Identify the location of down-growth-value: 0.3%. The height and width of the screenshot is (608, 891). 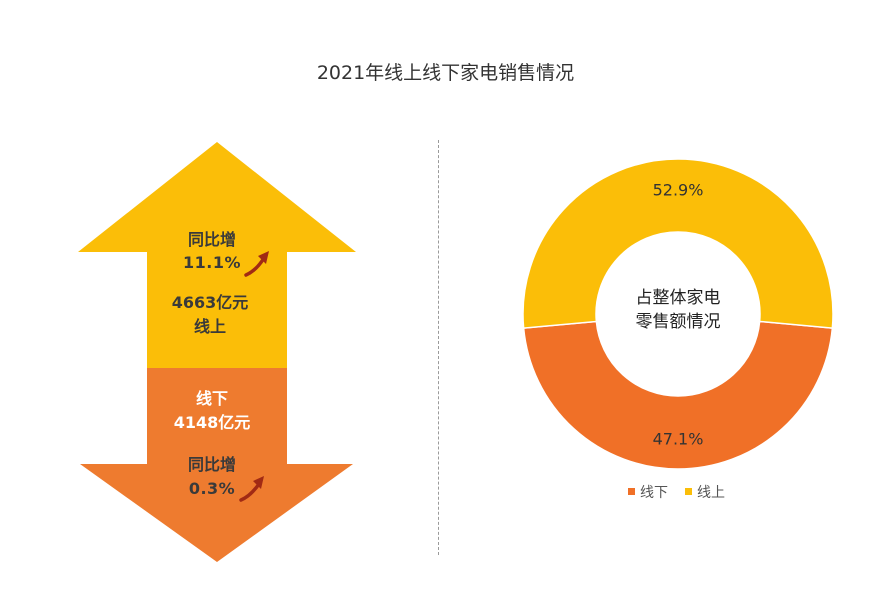
(212, 488).